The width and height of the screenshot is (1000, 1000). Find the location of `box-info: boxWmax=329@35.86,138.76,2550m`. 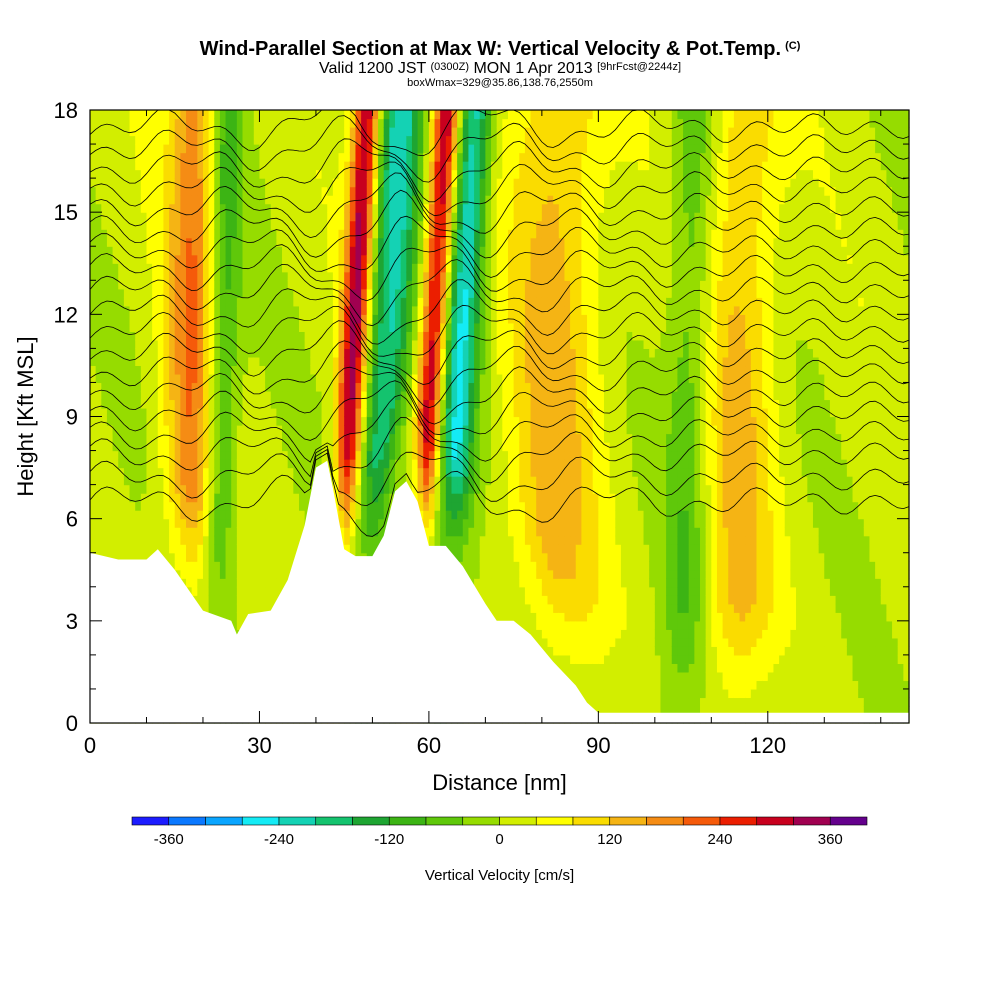

box-info: boxWmax=329@35.86,138.76,2550m is located at coordinates (500, 83).